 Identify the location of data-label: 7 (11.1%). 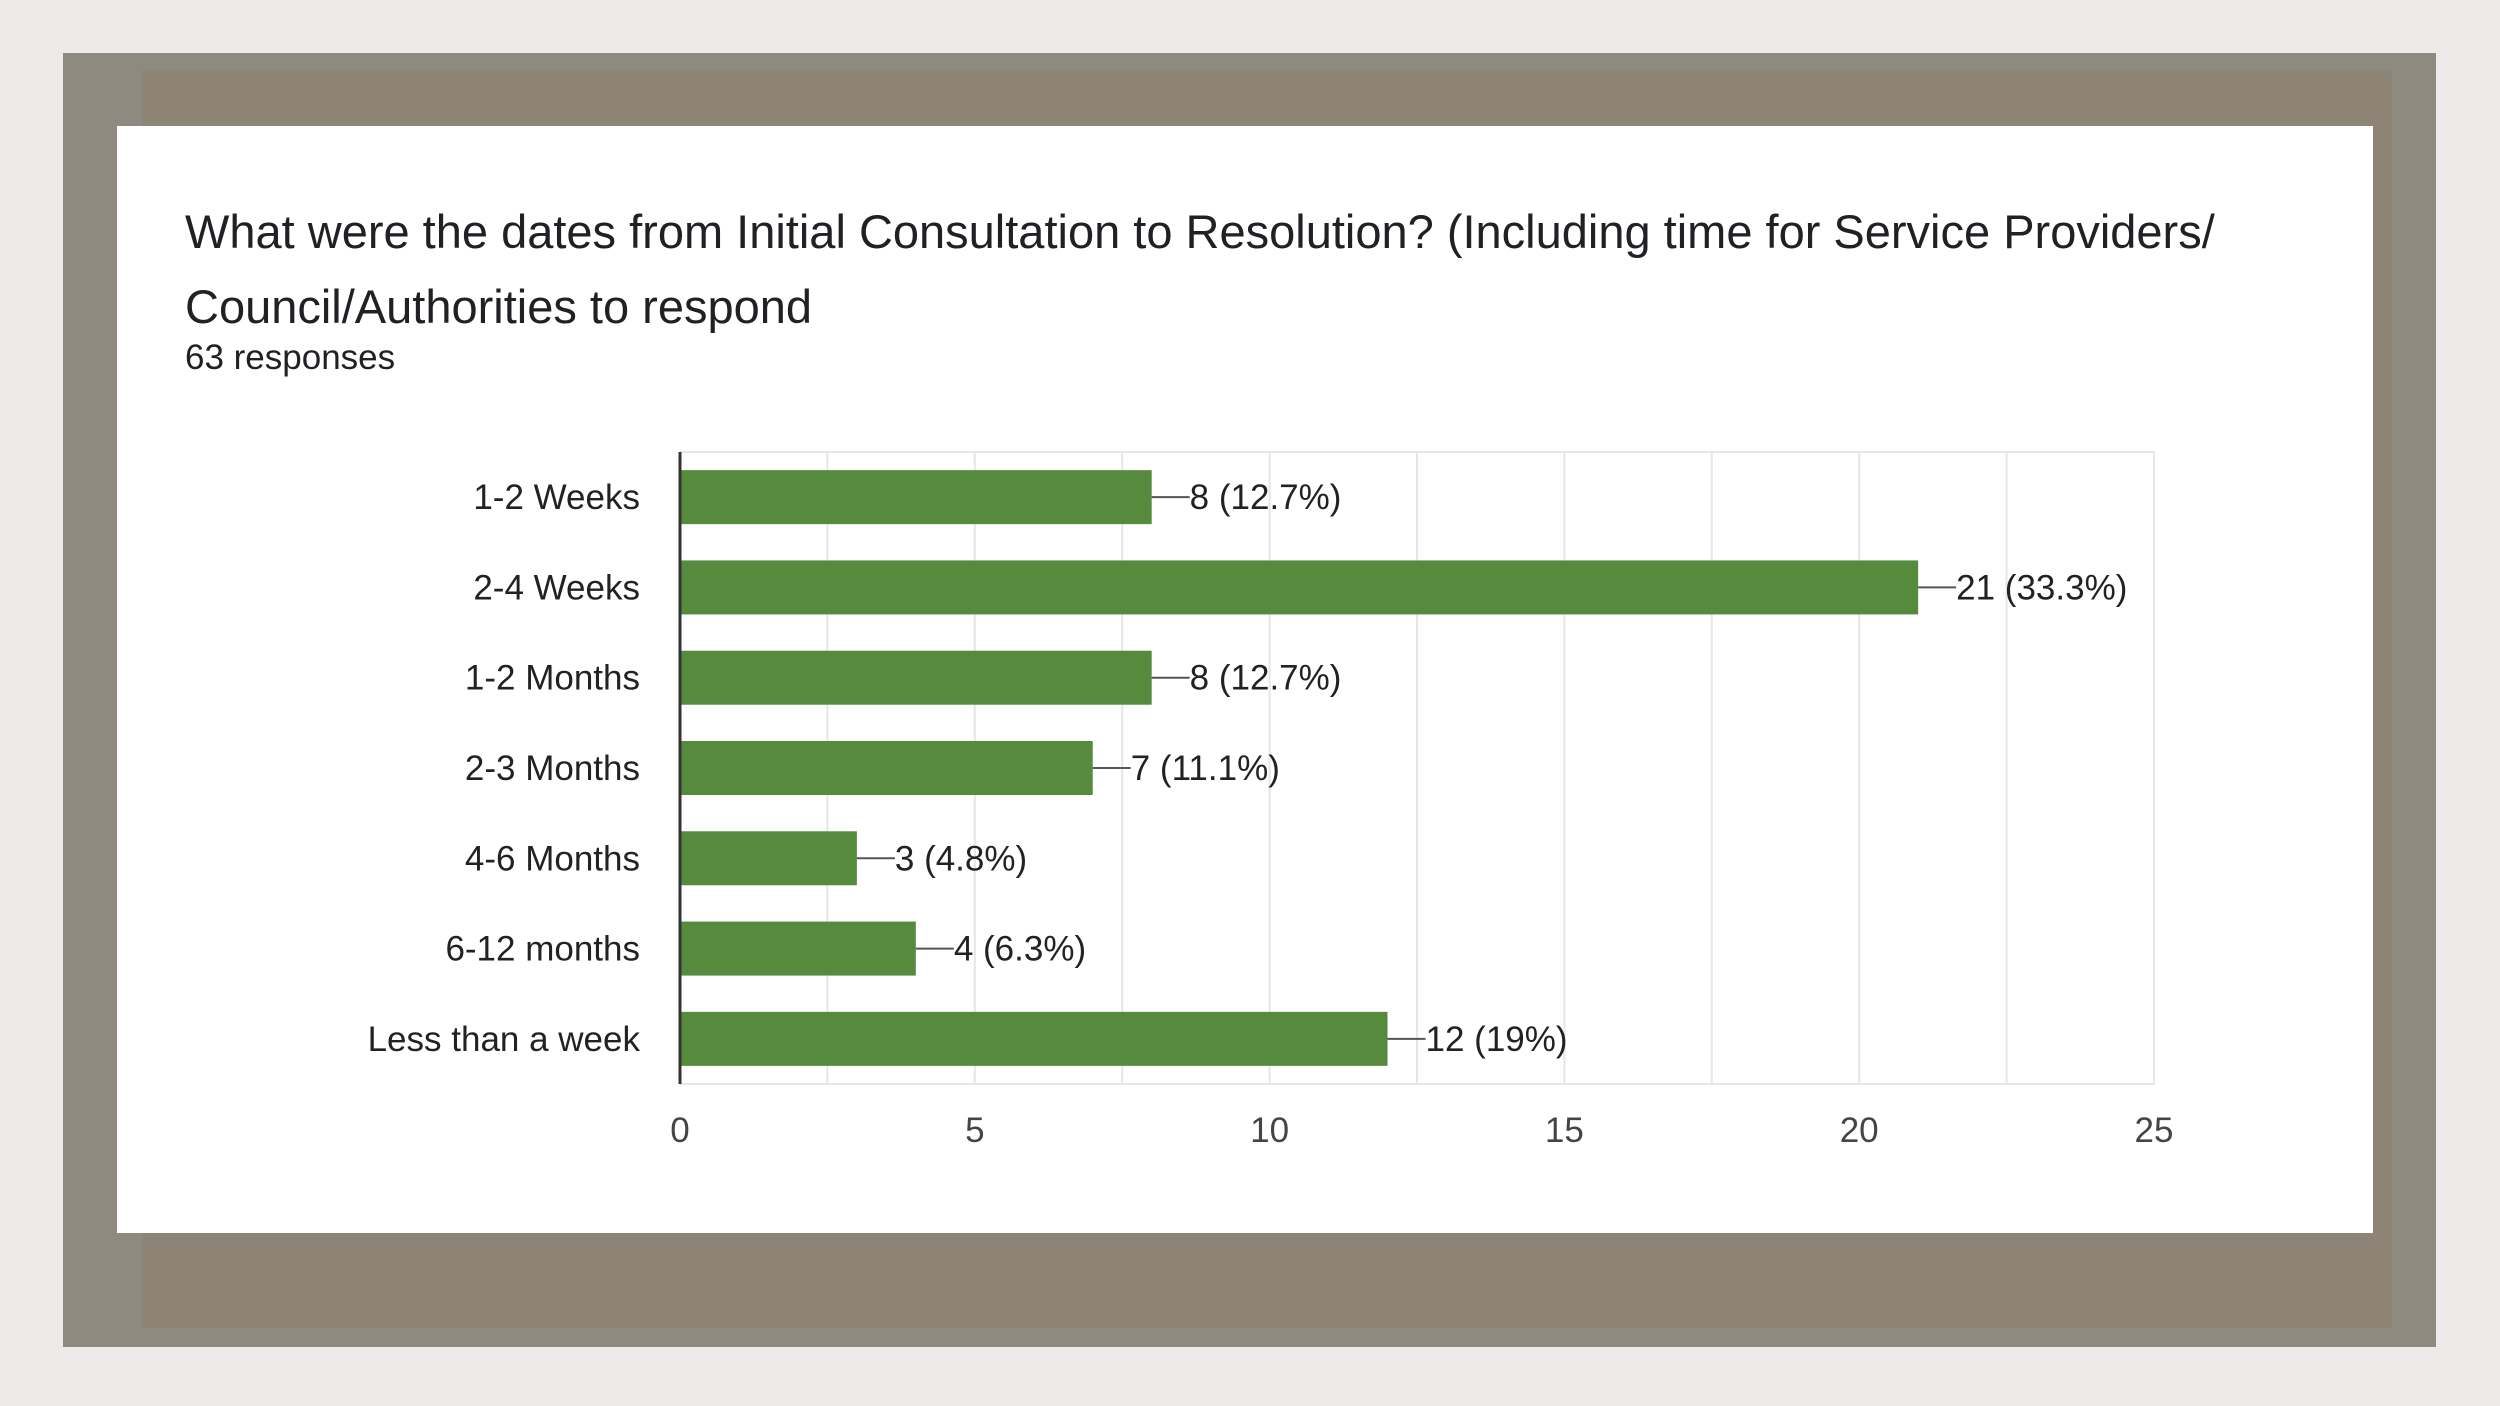
(1205, 768).